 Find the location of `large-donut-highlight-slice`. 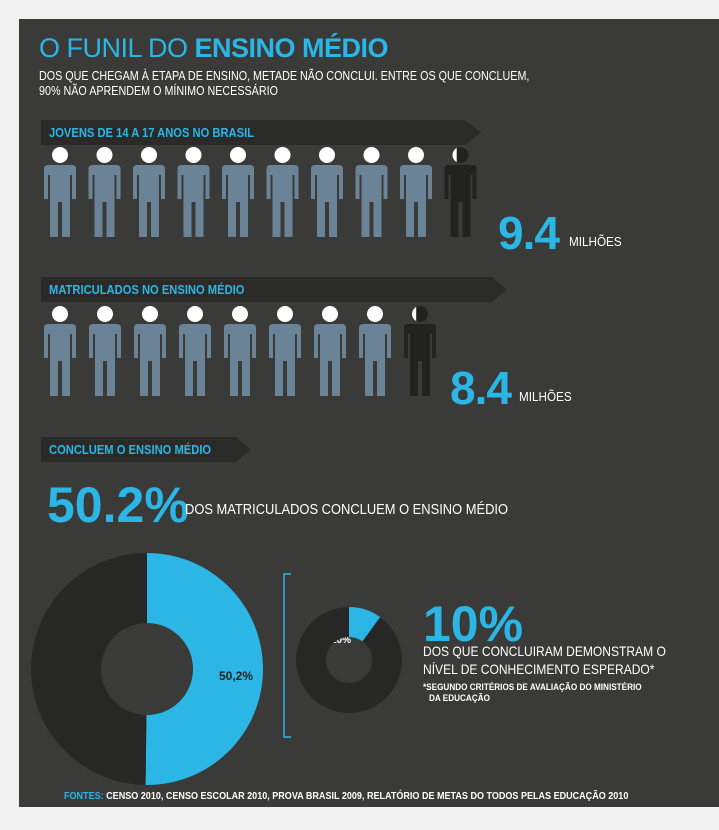

large-donut-highlight-slice is located at coordinates (204, 669).